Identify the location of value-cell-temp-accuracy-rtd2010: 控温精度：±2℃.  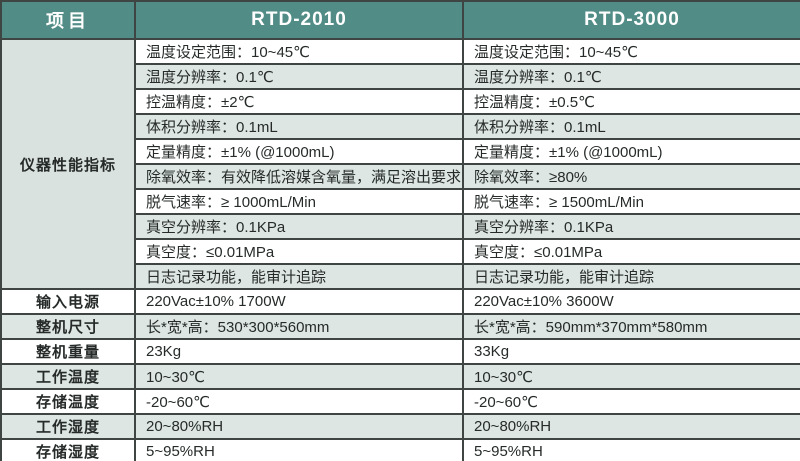
(299, 101).